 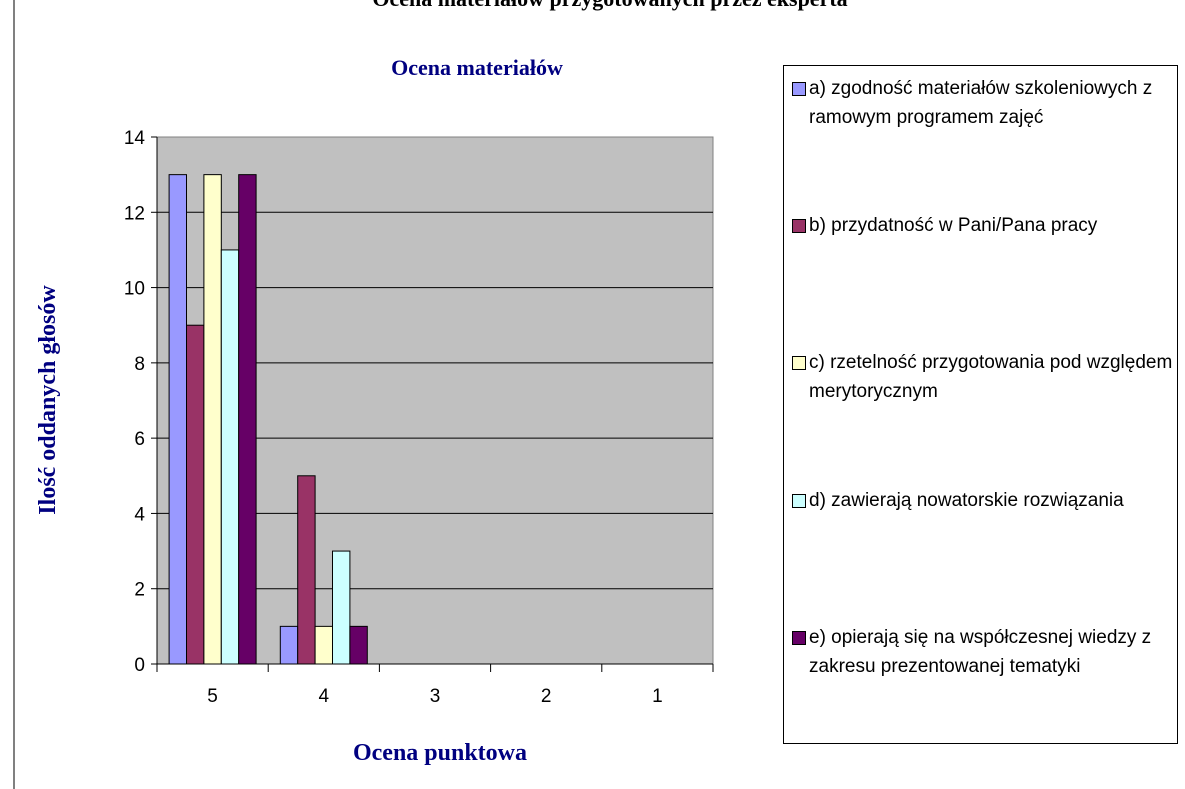 What do you see at coordinates (139, 590) in the screenshot?
I see `y-tick-label: 2` at bounding box center [139, 590].